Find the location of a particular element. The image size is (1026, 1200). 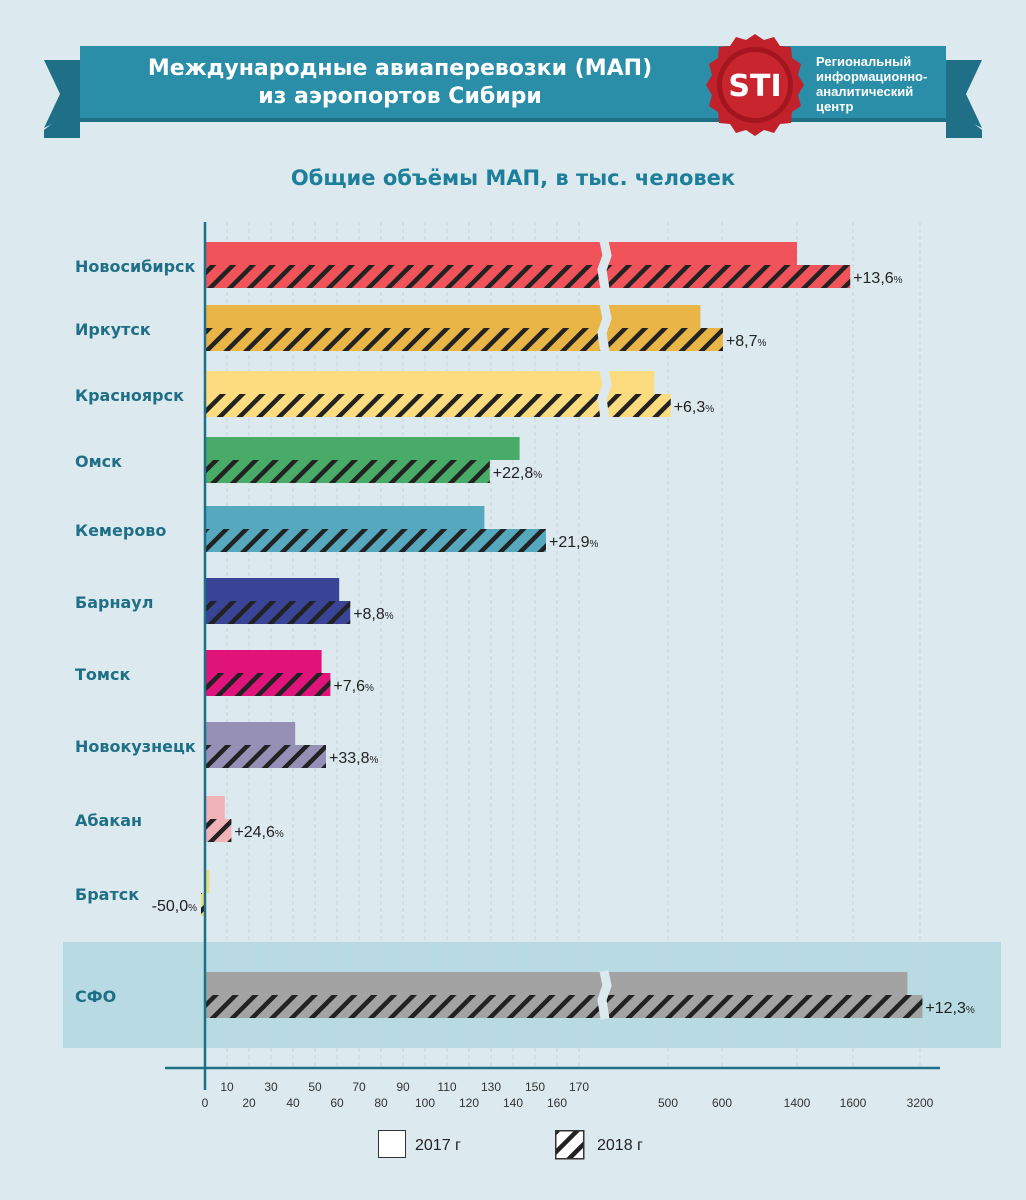

category-label: СФО is located at coordinates (95, 996).